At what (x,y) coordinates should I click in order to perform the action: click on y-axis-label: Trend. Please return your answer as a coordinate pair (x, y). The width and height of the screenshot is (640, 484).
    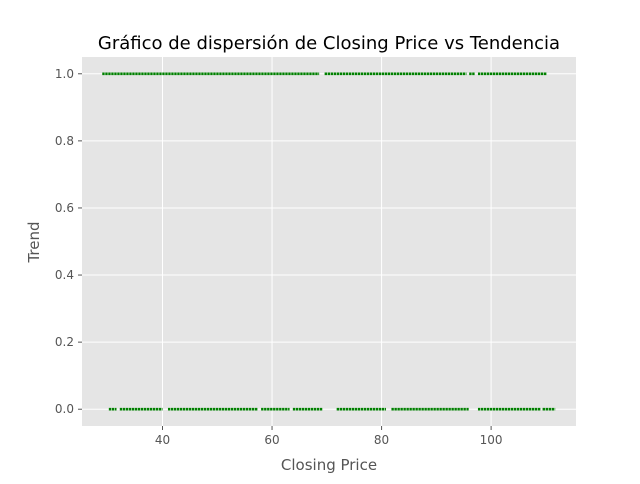
    Looking at the image, I should click on (34, 242).